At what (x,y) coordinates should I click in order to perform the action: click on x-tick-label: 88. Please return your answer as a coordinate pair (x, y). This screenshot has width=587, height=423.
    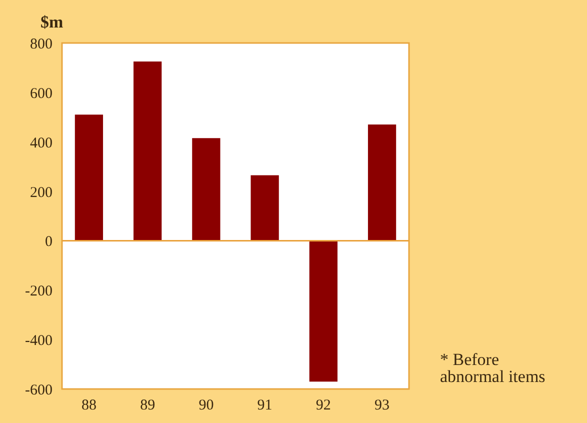
    Looking at the image, I should click on (88, 406).